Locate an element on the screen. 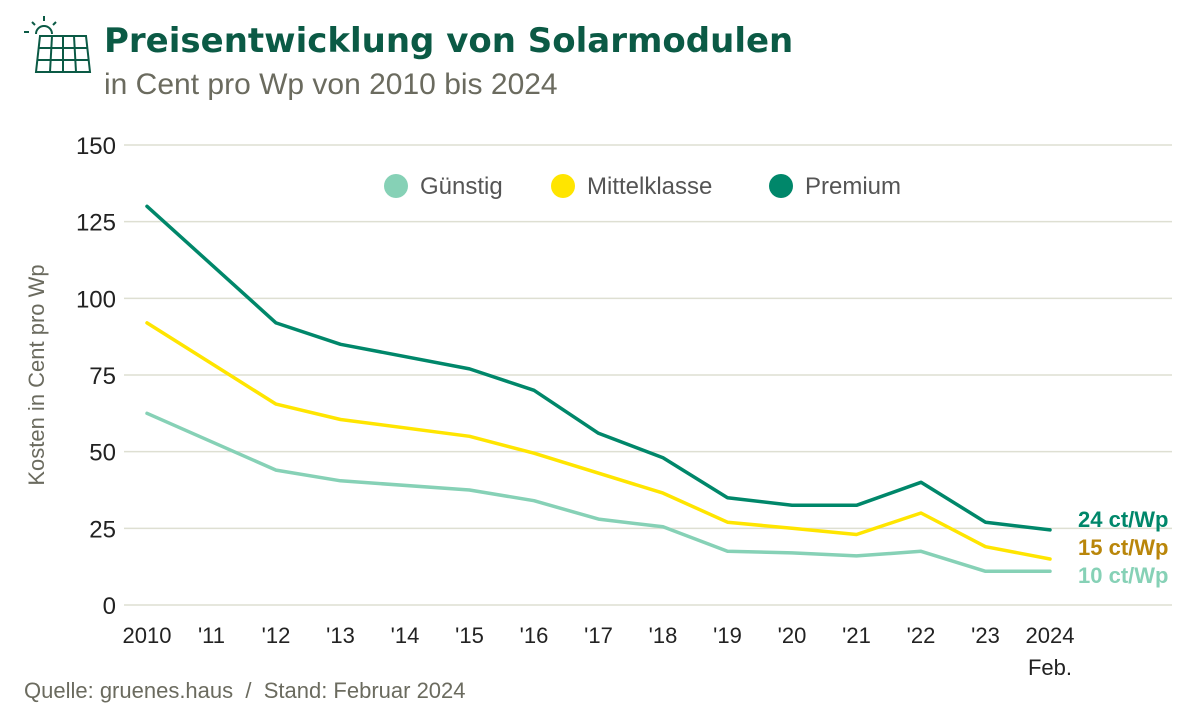 Image resolution: width=1200 pixels, height=713 pixels. y-tick-label: 100 is located at coordinates (96, 299).